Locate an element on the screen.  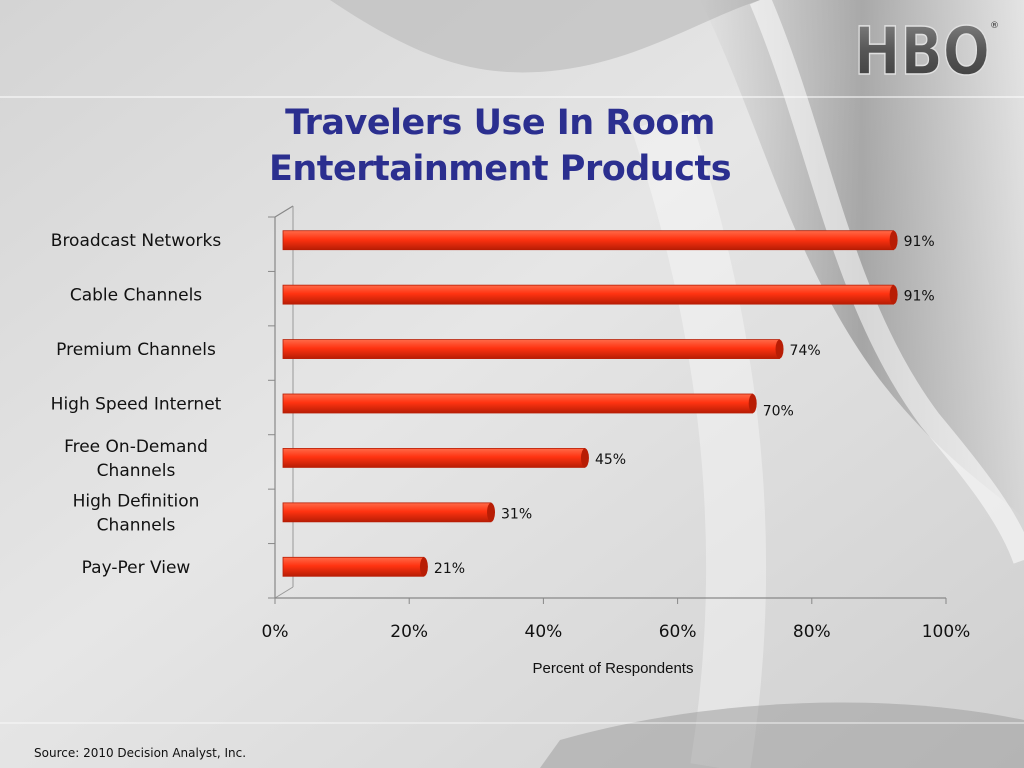
x-tick-label: 20% is located at coordinates (409, 632).